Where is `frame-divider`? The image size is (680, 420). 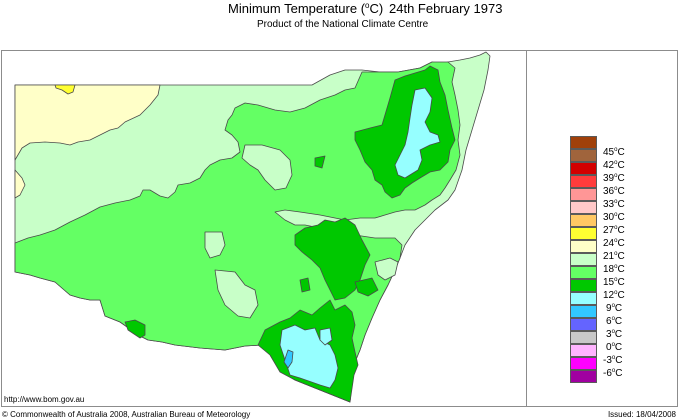 frame-divider is located at coordinates (526, 228).